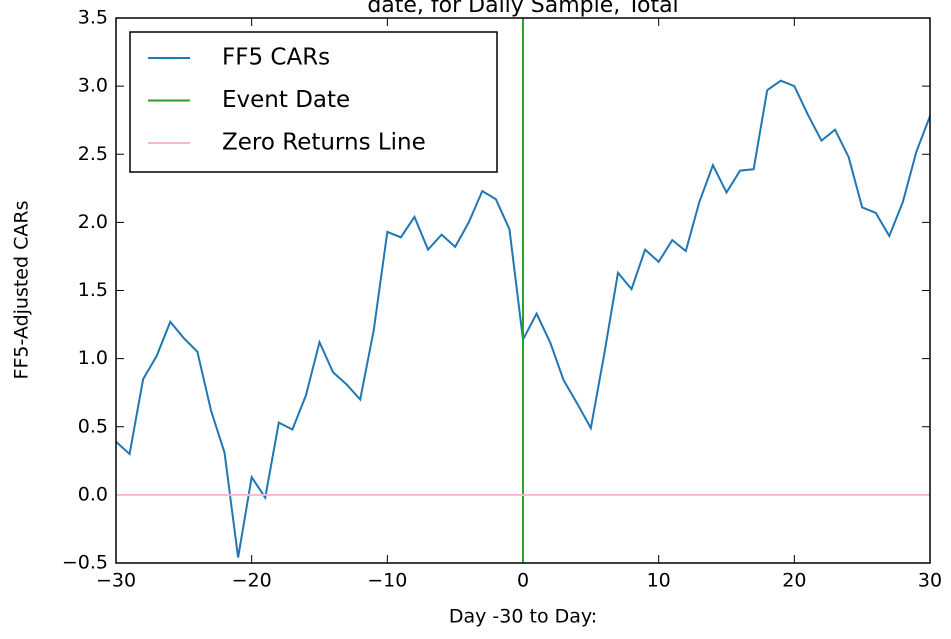 The width and height of the screenshot is (951, 639). Describe the element at coordinates (93, 154) in the screenshot. I see `y-tick-label: 2.5` at that location.